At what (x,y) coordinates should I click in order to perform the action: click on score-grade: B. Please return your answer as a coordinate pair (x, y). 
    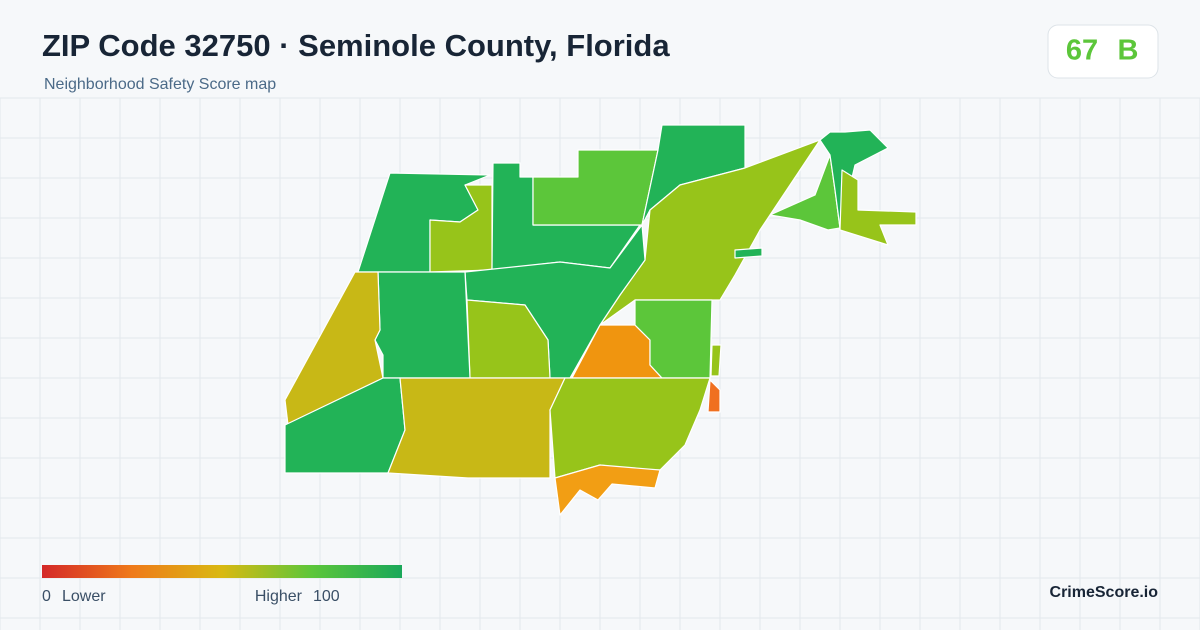
    Looking at the image, I should click on (1128, 51).